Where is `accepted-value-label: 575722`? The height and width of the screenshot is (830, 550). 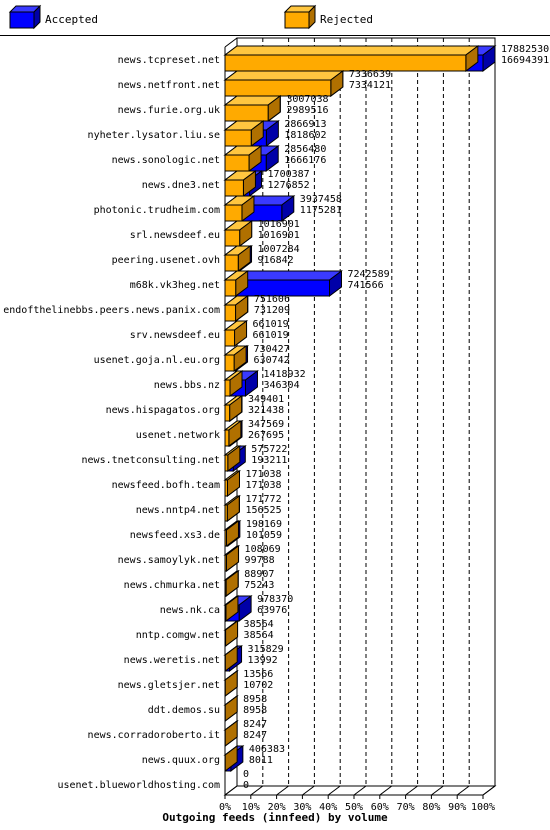 accepted-value-label: 575722 is located at coordinates (269, 449).